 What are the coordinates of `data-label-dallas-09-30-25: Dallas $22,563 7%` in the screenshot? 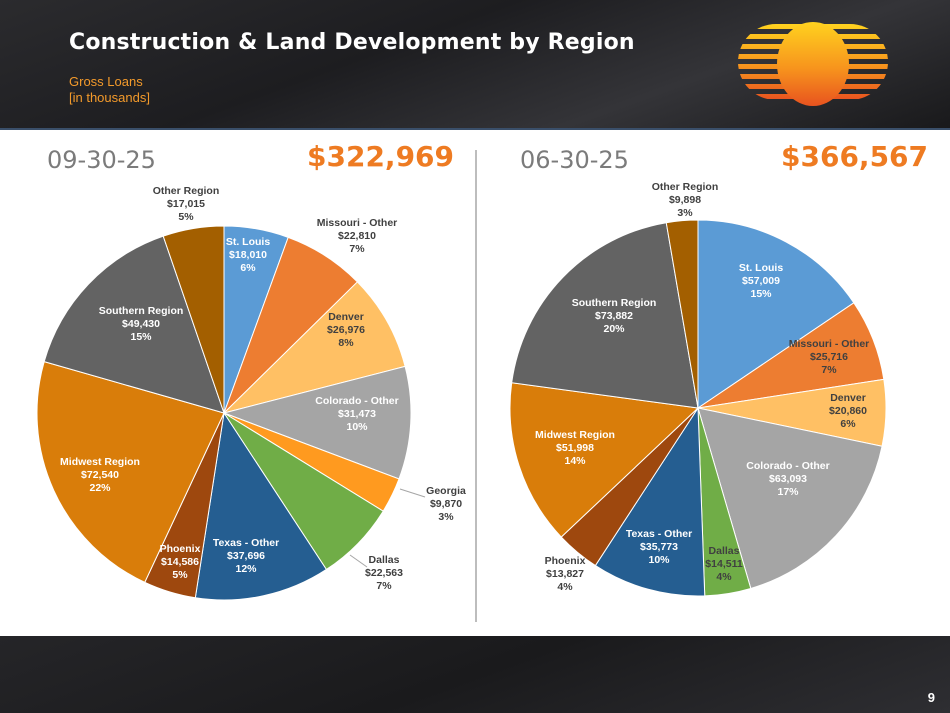 It's located at (384, 573).